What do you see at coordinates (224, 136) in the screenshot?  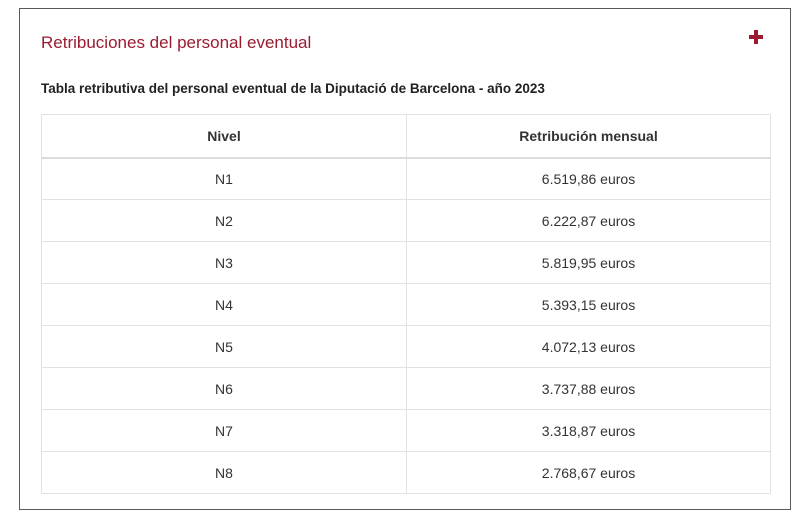 I see `column-header-nivel: Nivel` at bounding box center [224, 136].